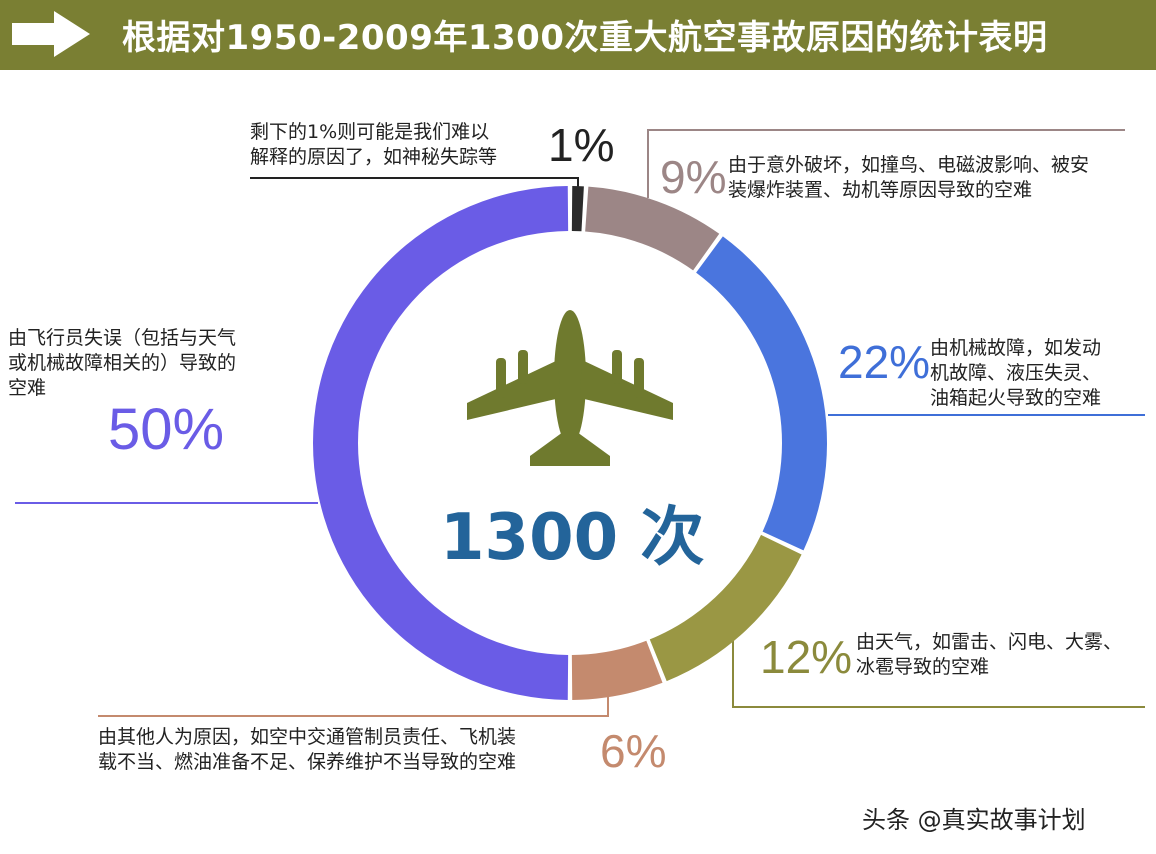 The image size is (1156, 854). Describe the element at coordinates (1016, 348) in the screenshot. I see `annotation-line: 由机械故障，如发动` at that location.